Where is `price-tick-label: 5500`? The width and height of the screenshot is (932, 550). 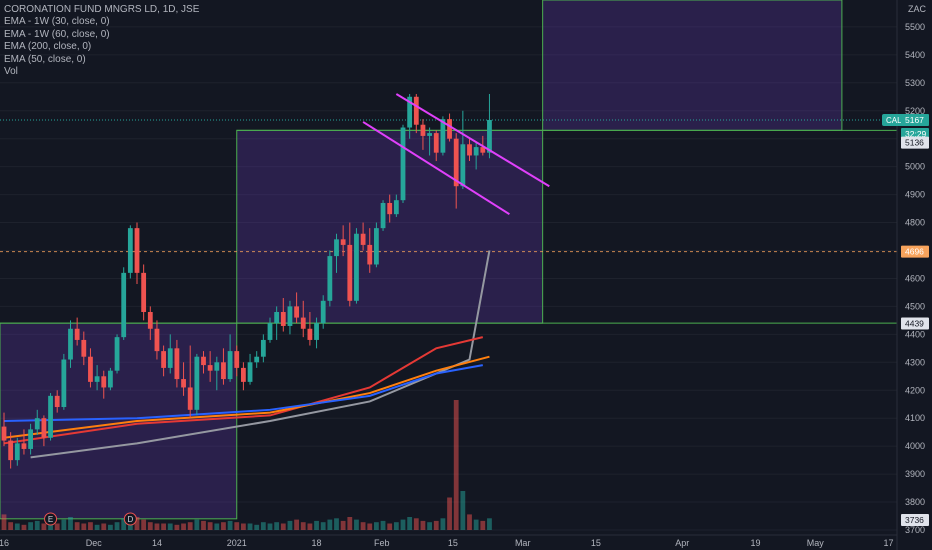
price-tick-label: 5500 is located at coordinates (915, 27).